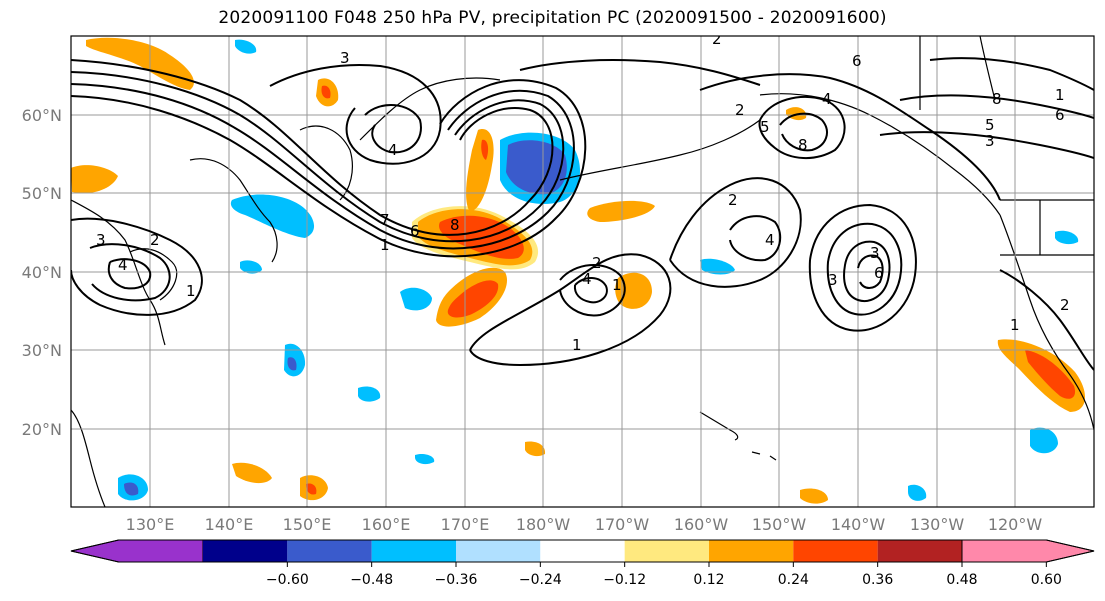 This screenshot has width=1105, height=601. What do you see at coordinates (543, 524) in the screenshot?
I see `lon-label: 180°W` at bounding box center [543, 524].